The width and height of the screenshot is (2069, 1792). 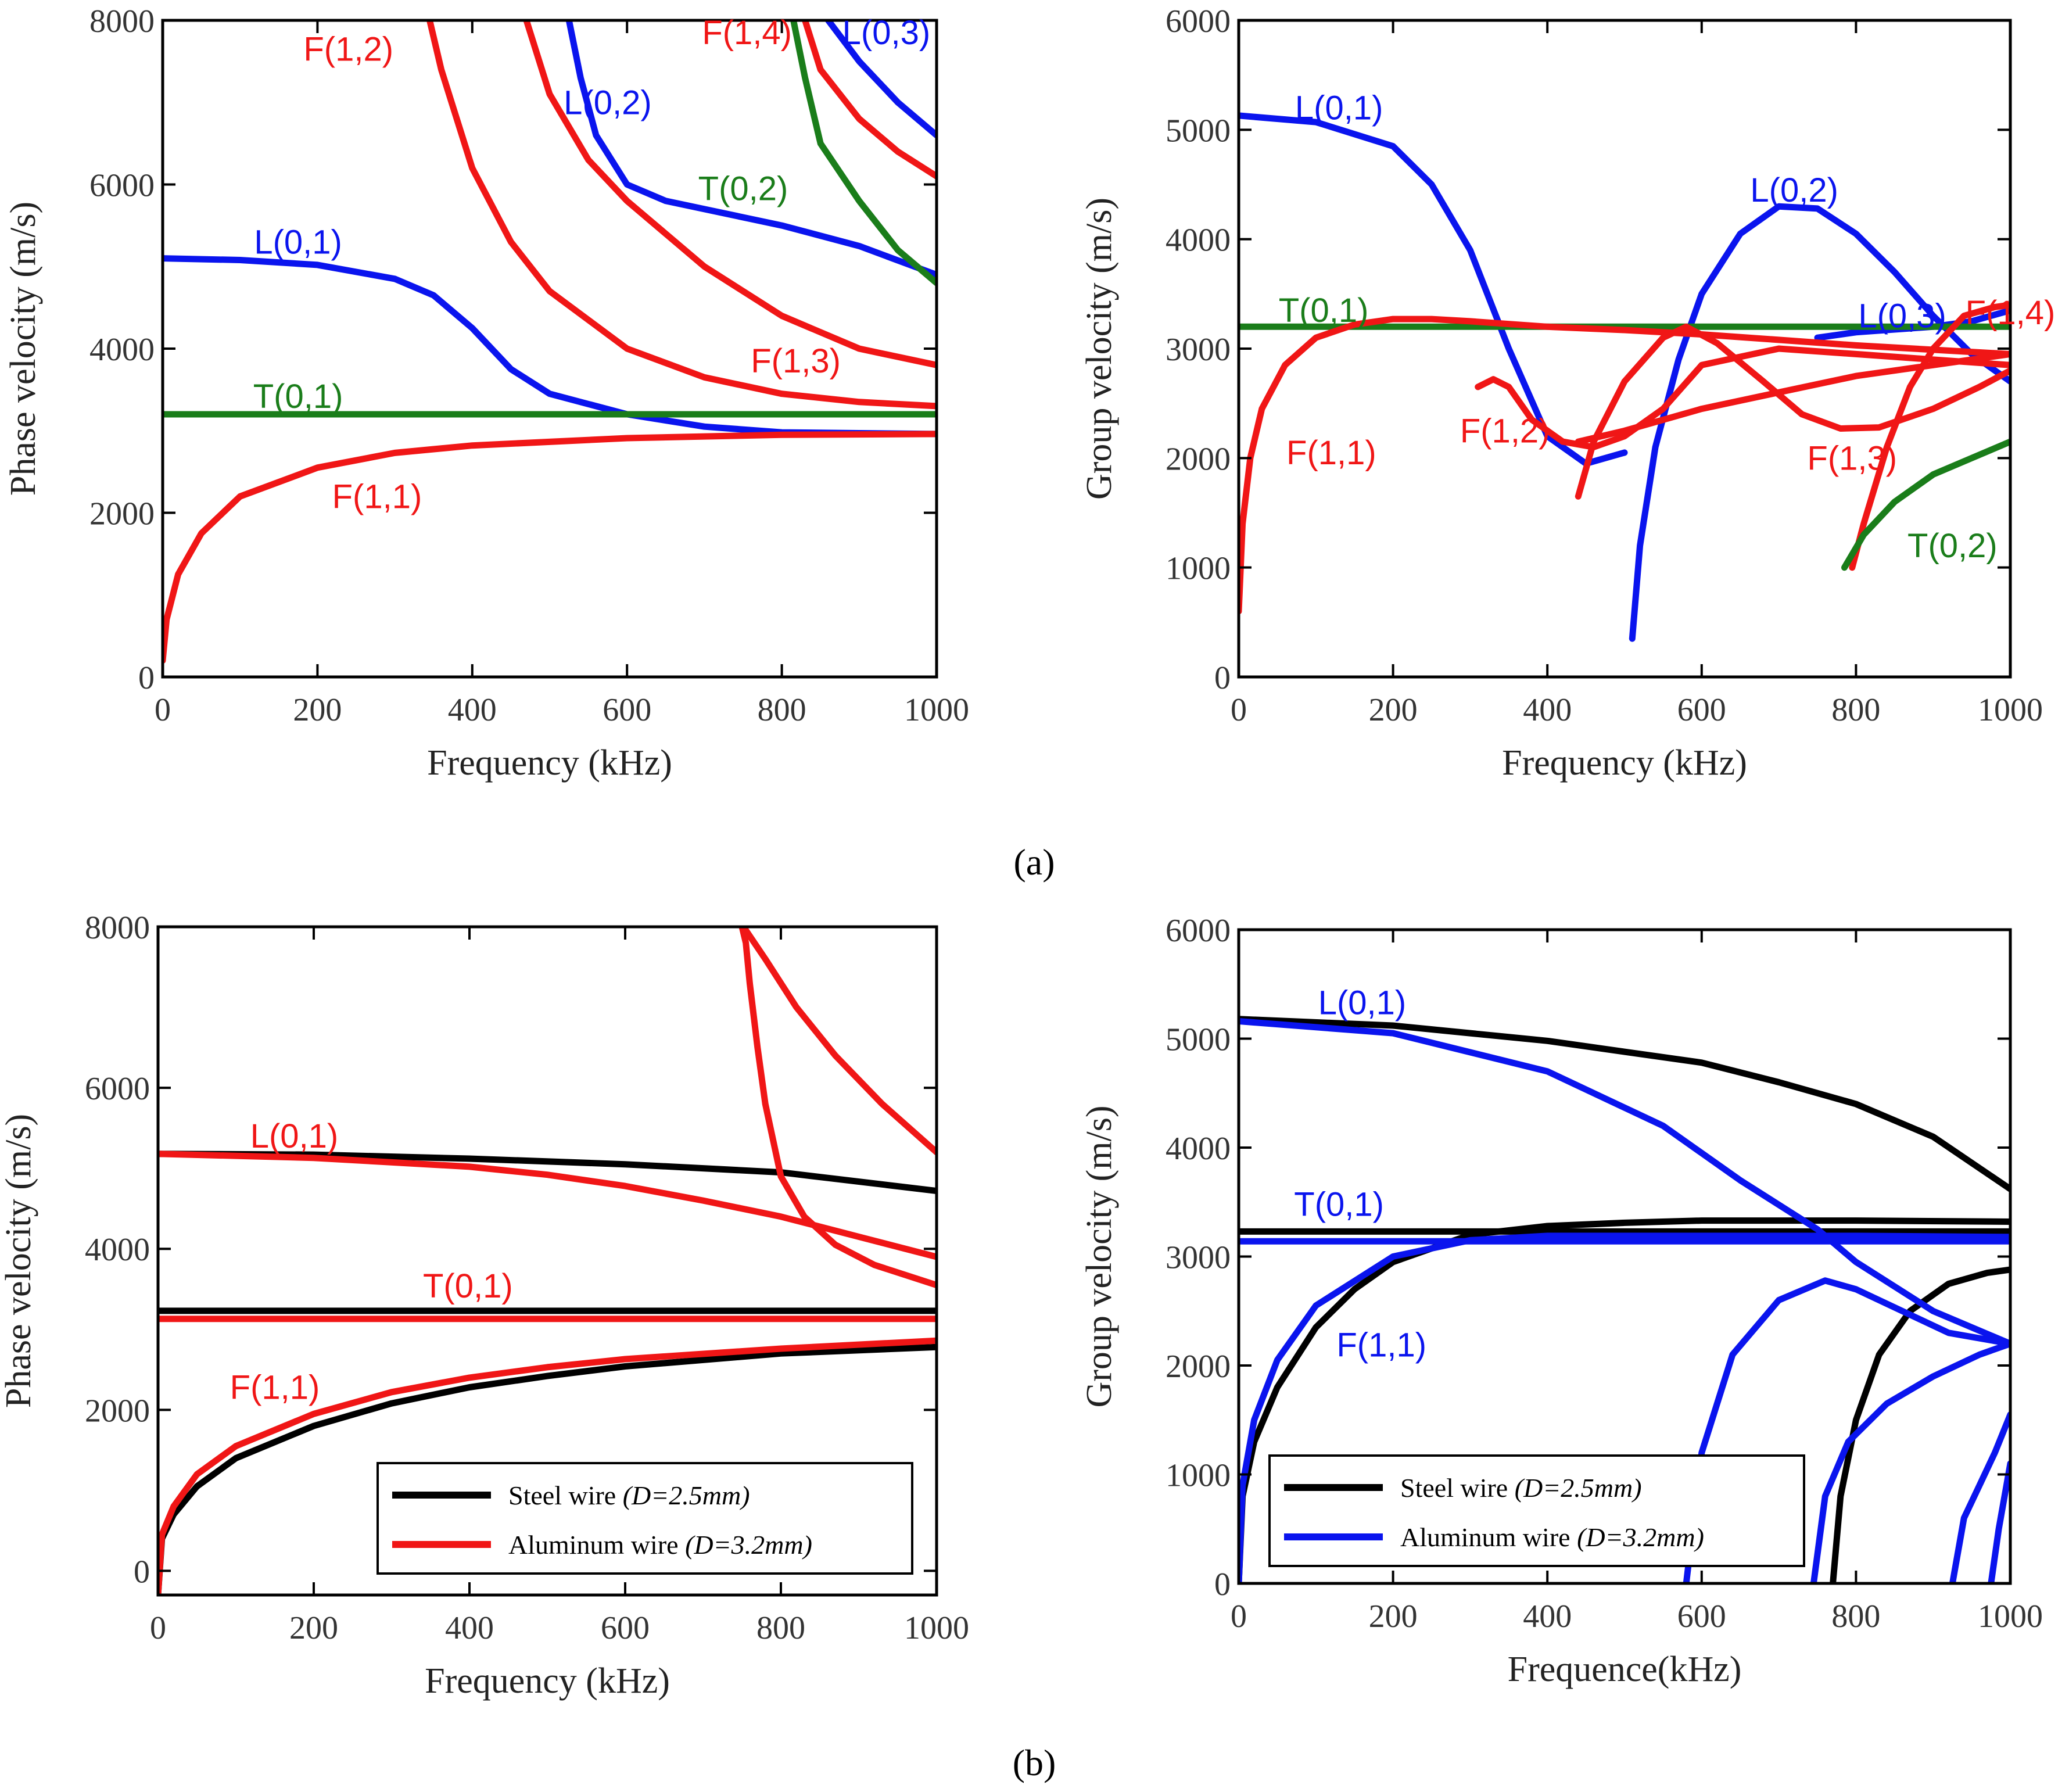 What do you see at coordinates (1034, 862) in the screenshot?
I see `caption-a: (a)` at bounding box center [1034, 862].